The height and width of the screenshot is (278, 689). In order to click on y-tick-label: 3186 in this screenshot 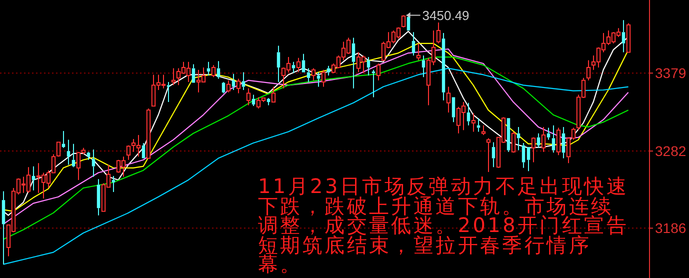, I will do `click(670, 228)`.